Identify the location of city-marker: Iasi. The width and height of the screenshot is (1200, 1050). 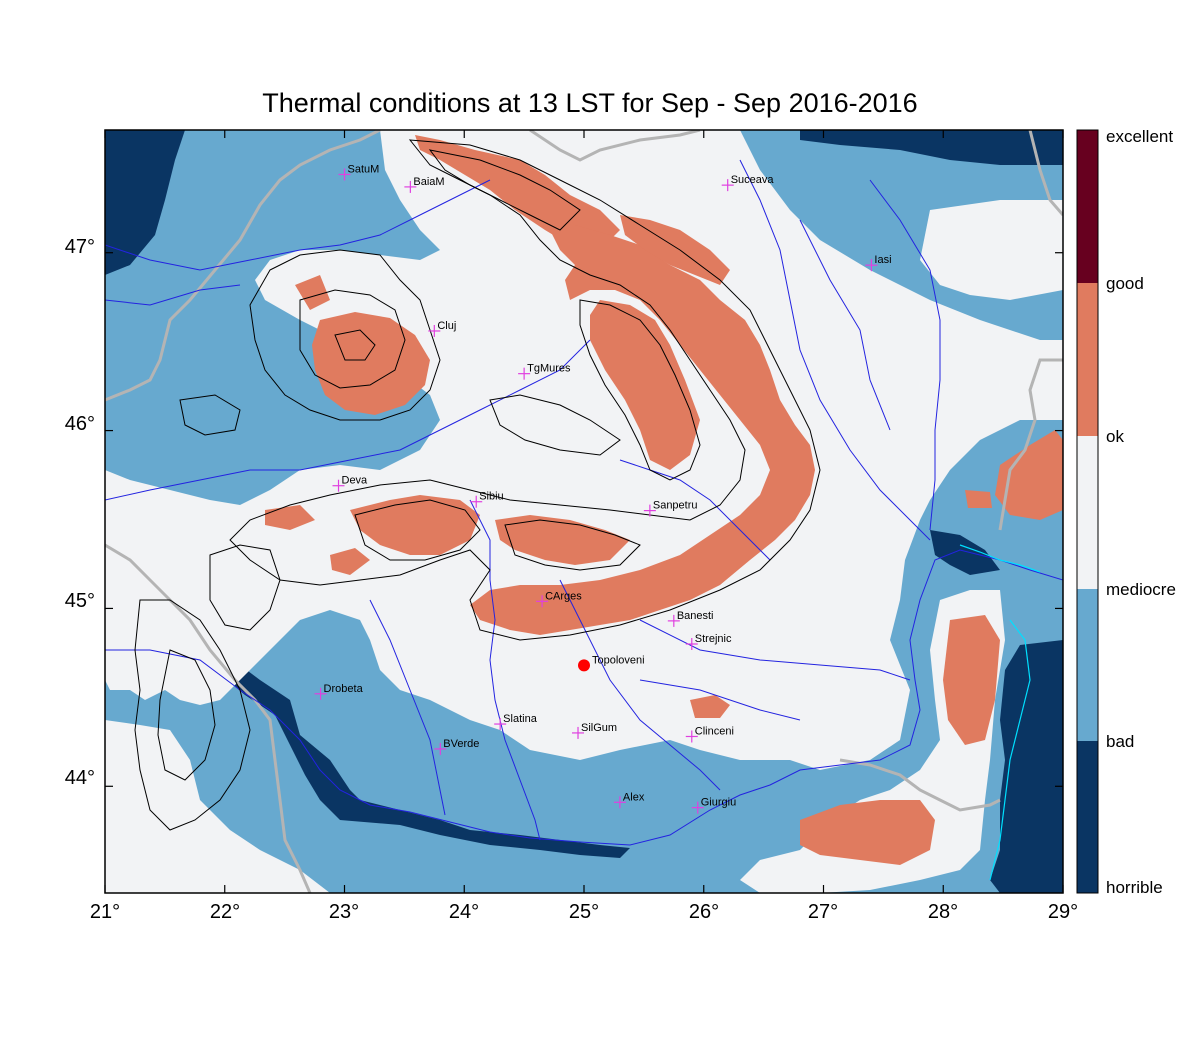
(878, 263).